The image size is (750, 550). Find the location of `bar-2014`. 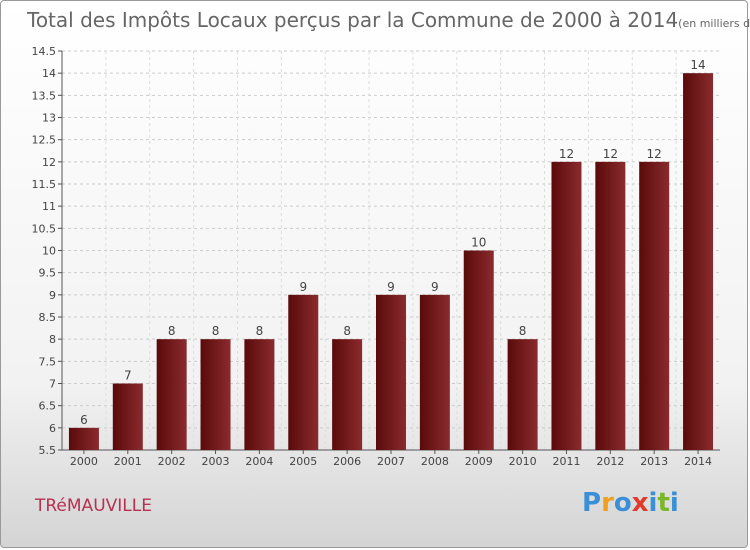

bar-2014 is located at coordinates (698, 262).